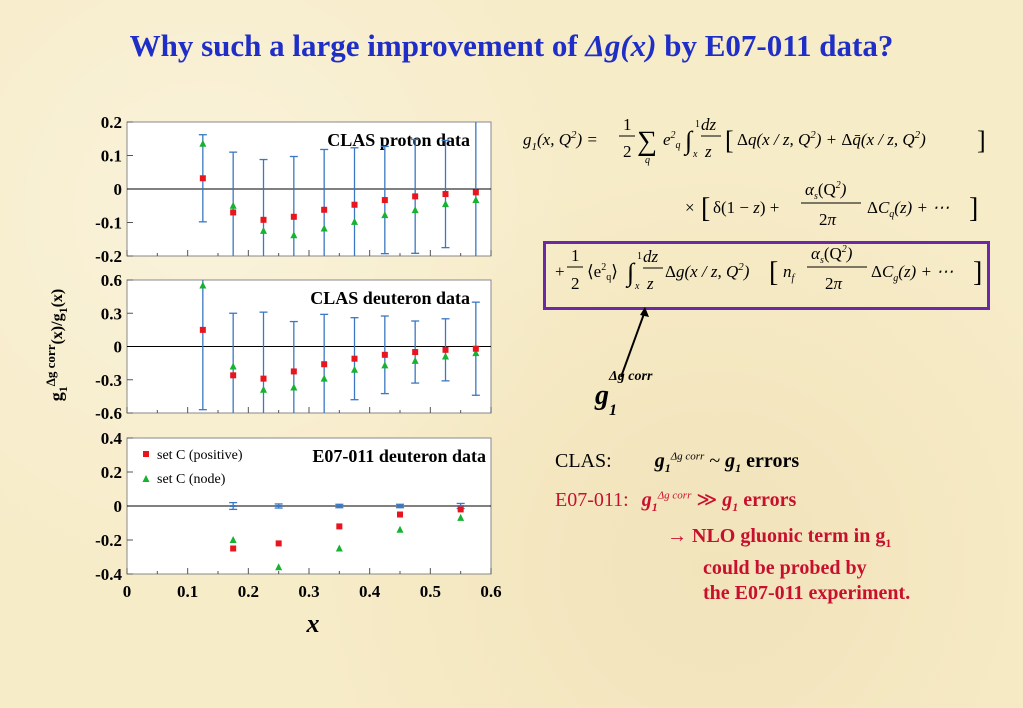 This screenshot has height=708, width=1023. Describe the element at coordinates (390, 298) in the screenshot. I see `panel-title: CLAS deuteron data` at that location.